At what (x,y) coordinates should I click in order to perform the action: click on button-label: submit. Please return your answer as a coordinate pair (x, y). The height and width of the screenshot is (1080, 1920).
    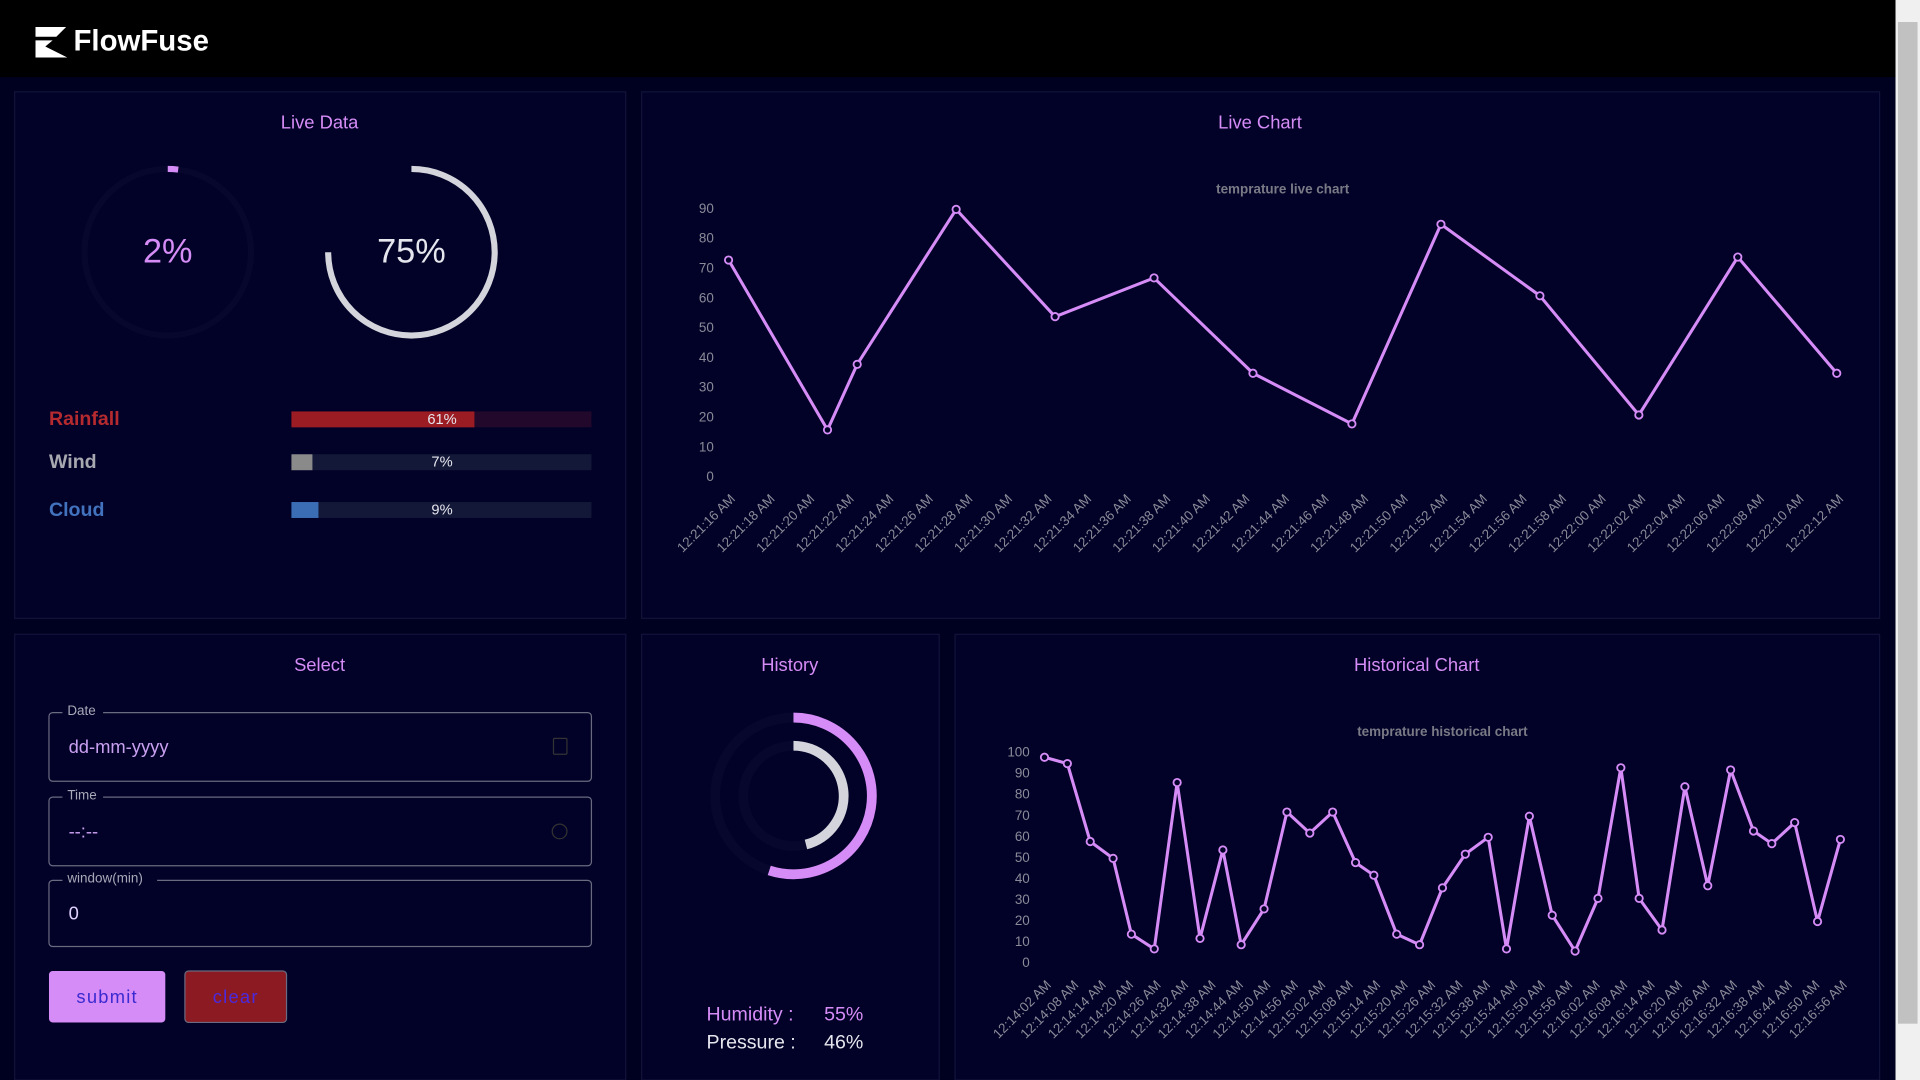
    Looking at the image, I should click on (106, 996).